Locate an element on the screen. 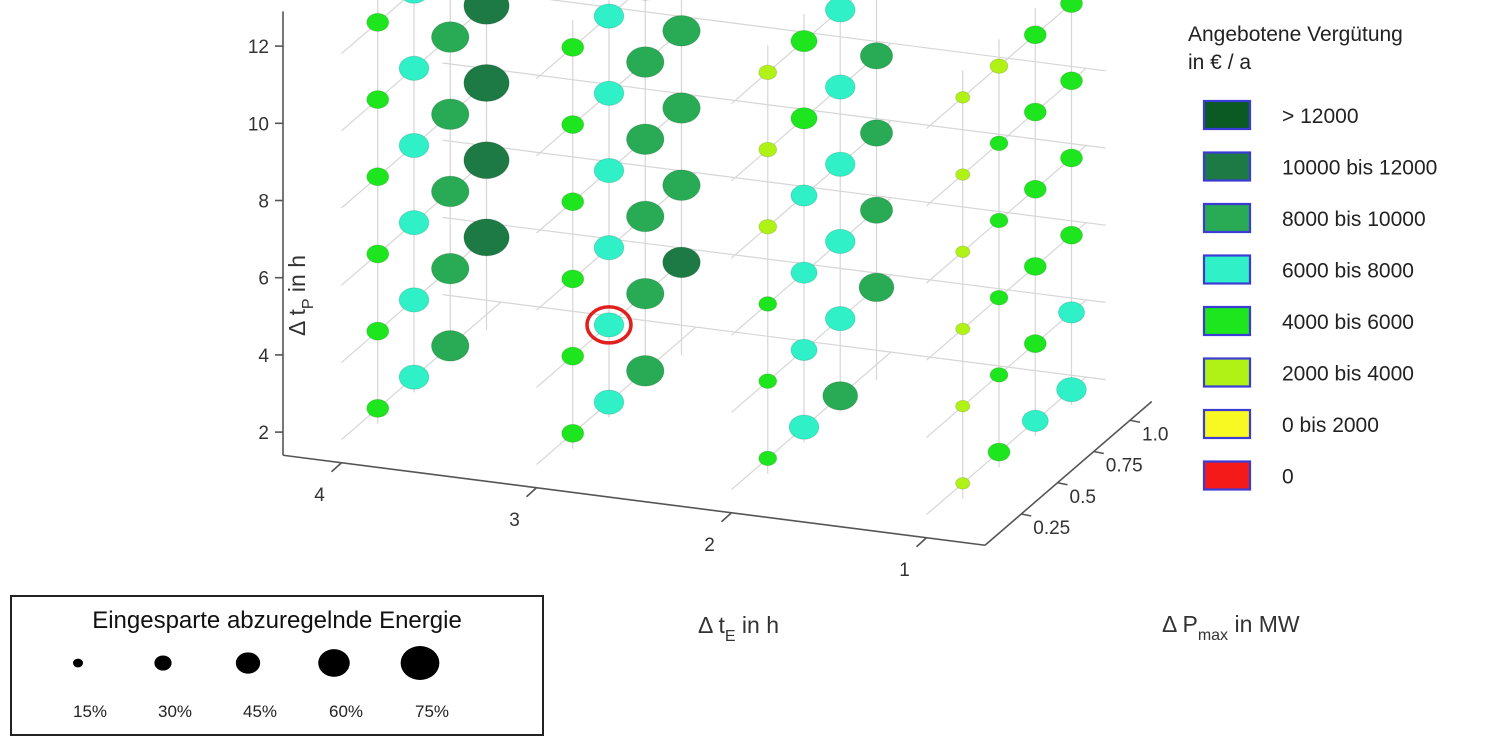 This screenshot has height=745, width=1490. color-legend-label: > 12000 is located at coordinates (1320, 116).